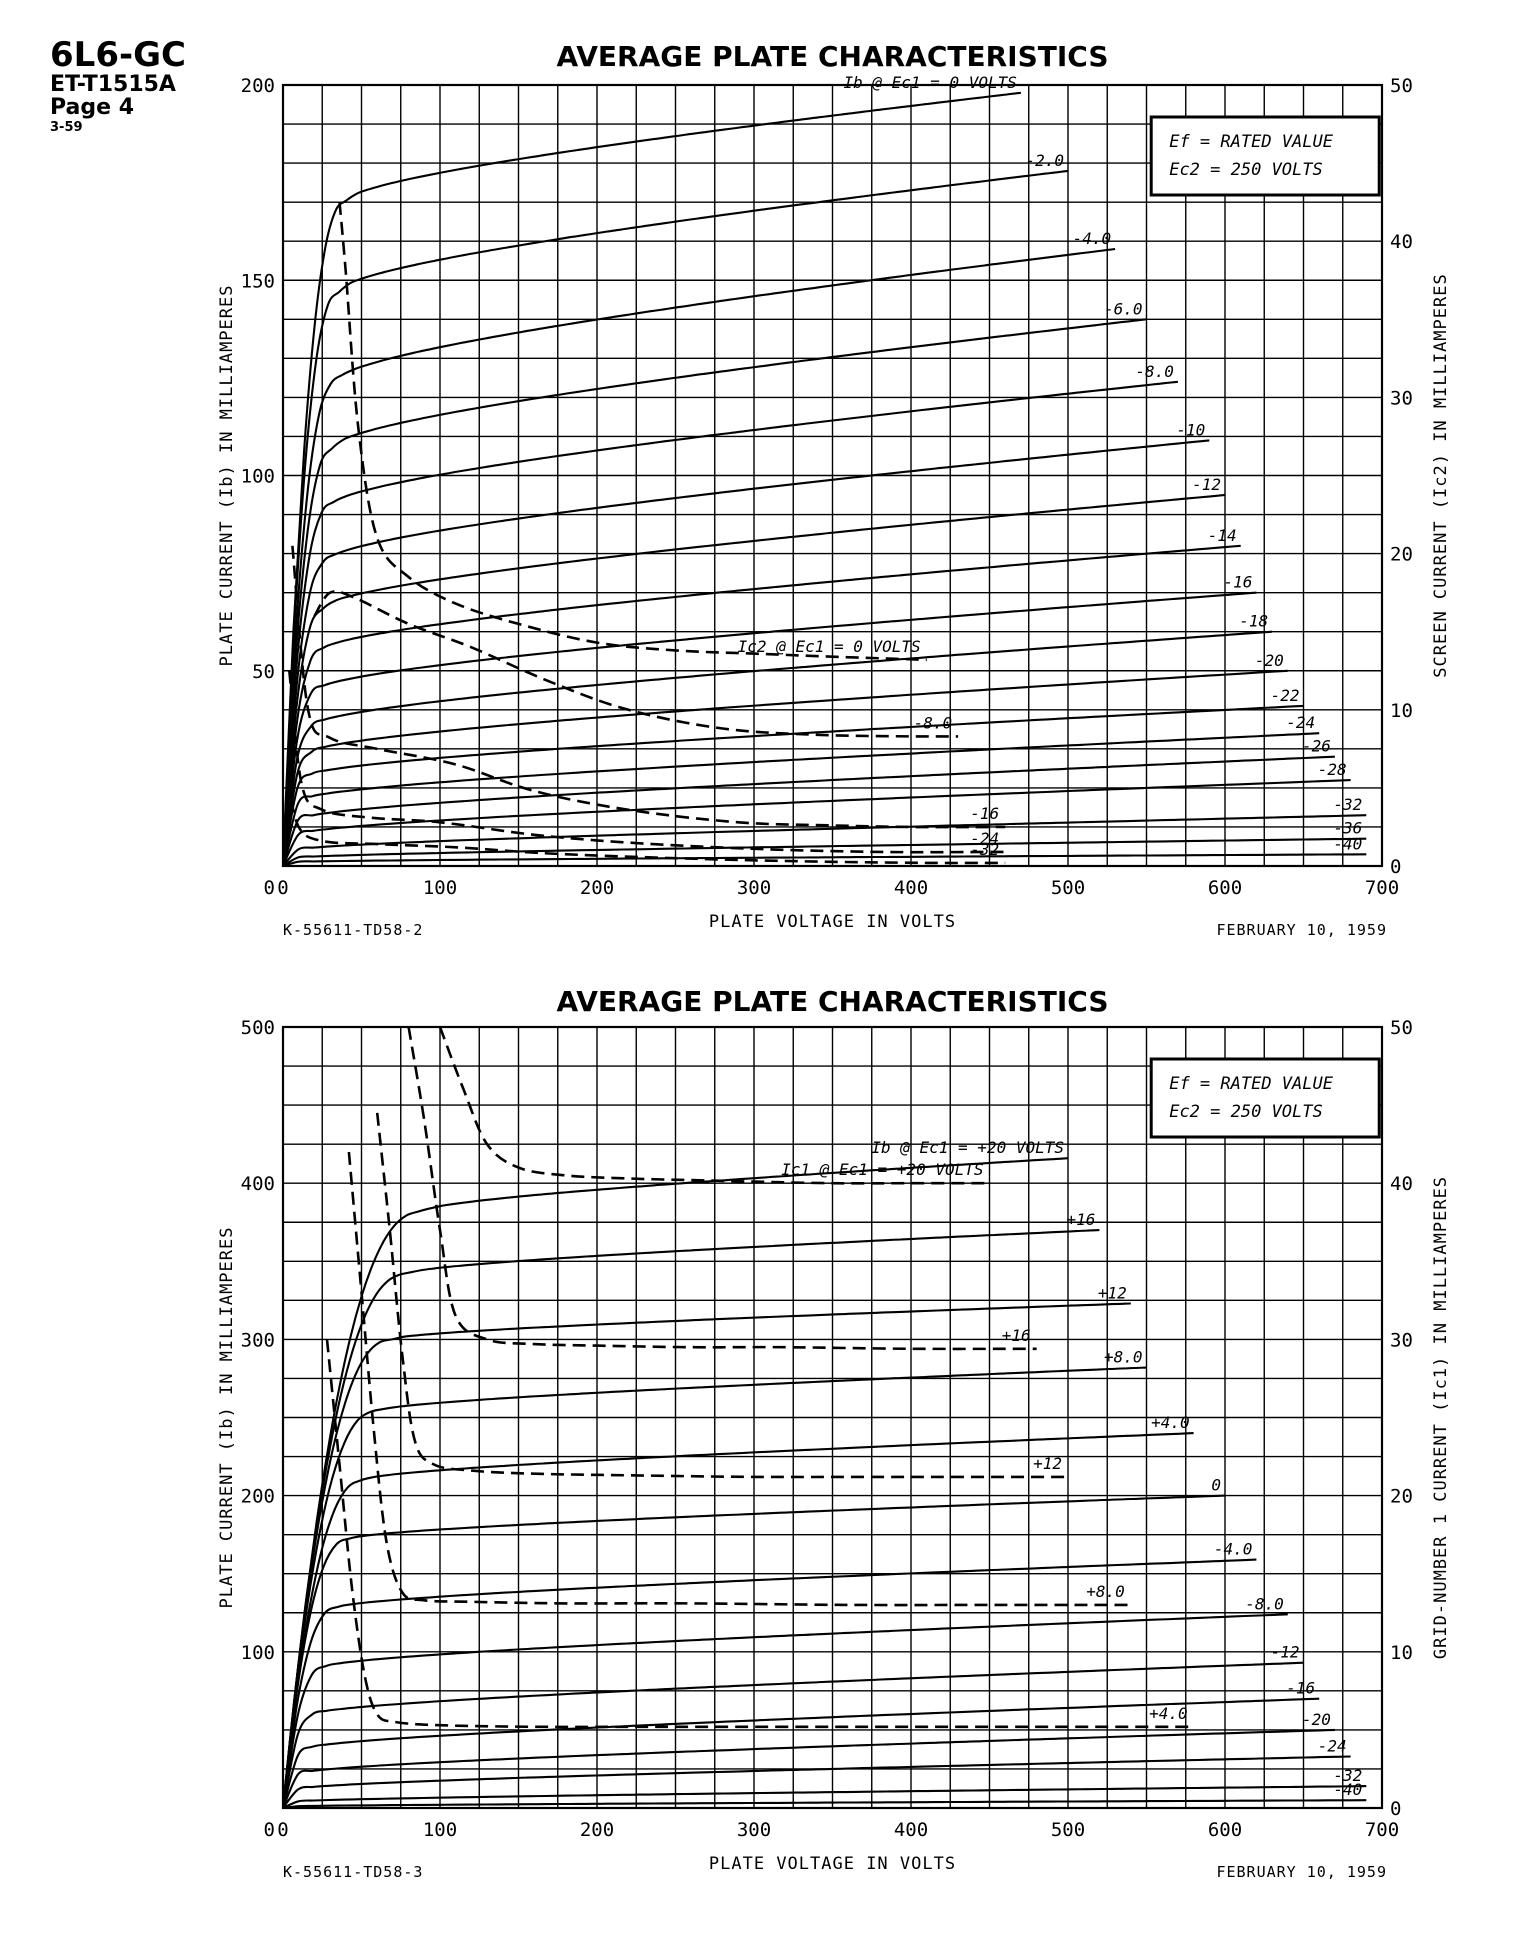 Image resolution: width=1530 pixels, height=1944 pixels. Describe the element at coordinates (1264, 1603) in the screenshot. I see `plate-curve-label: -8.0` at that location.